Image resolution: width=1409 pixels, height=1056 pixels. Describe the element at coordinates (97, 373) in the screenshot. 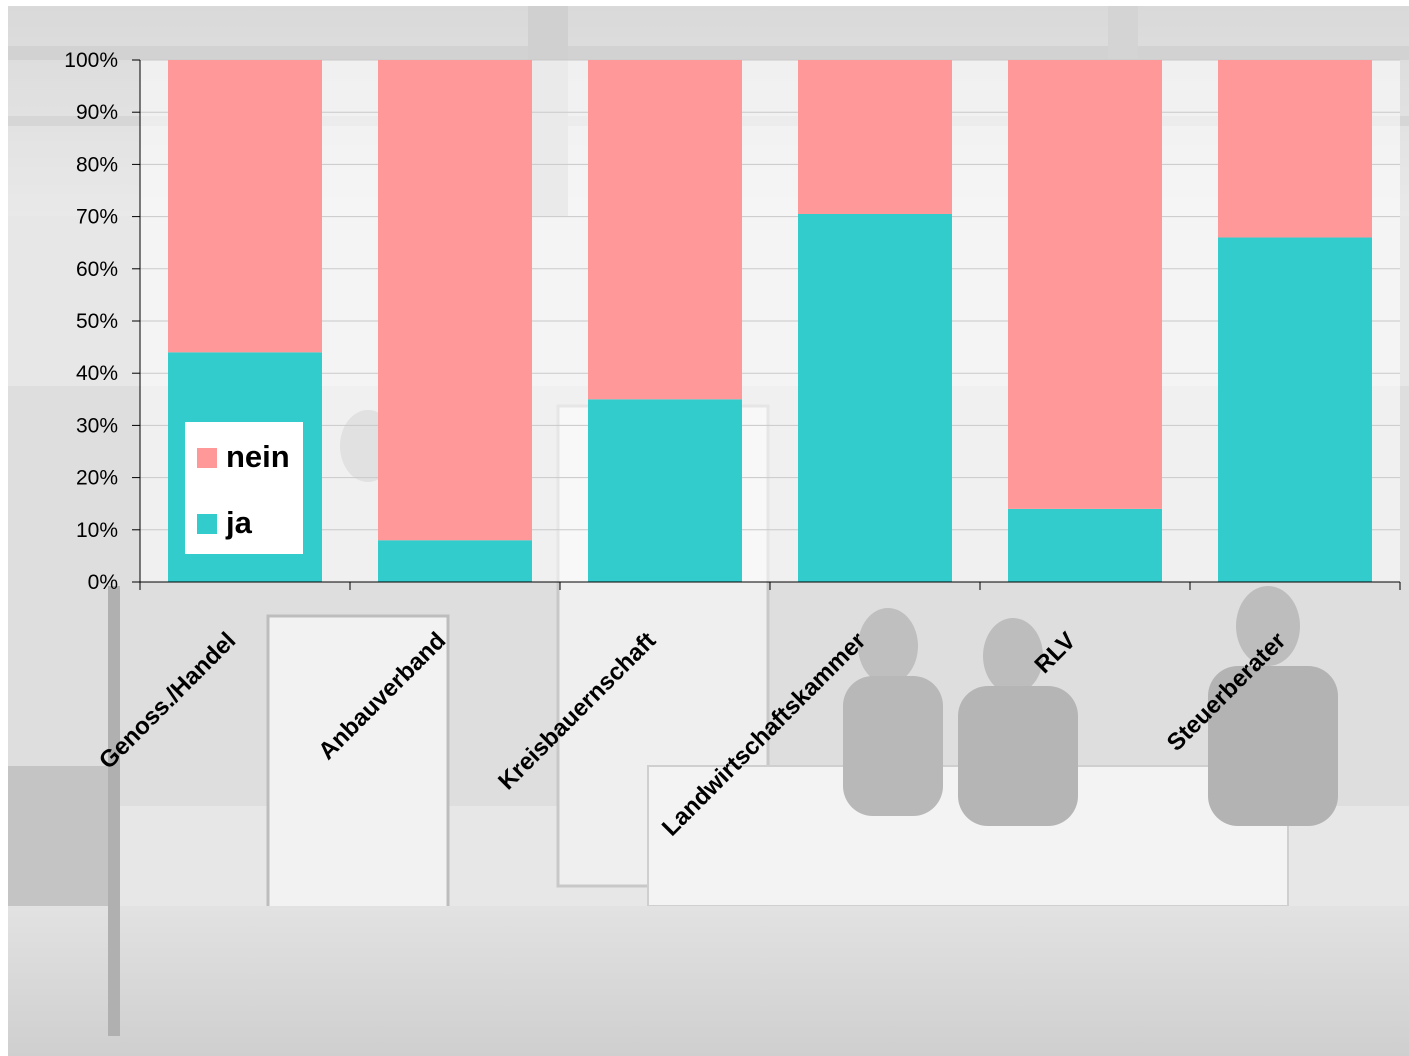

I see `y-tick-label: 40%` at that location.